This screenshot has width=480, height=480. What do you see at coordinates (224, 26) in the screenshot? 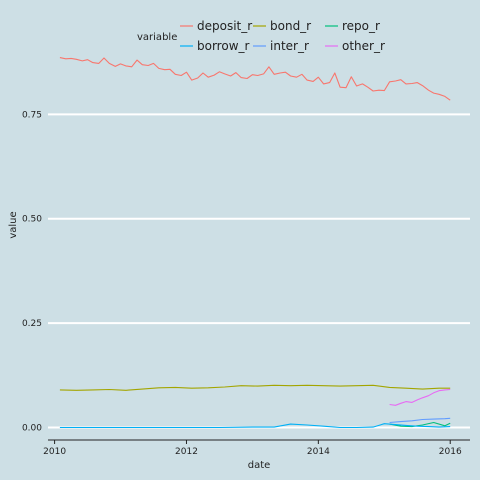
I see `legend-label-deposit-r: deposit_r` at bounding box center [224, 26].